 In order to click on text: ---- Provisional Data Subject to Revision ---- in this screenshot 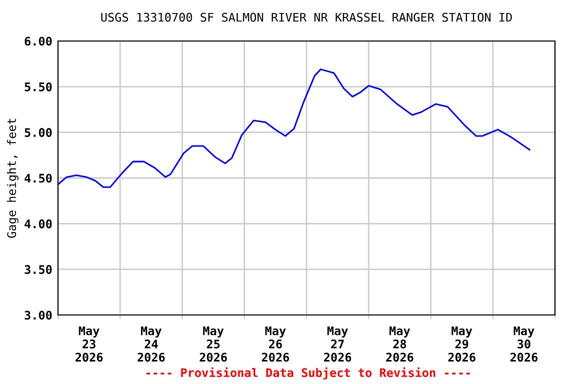, I will do `click(308, 373)`.